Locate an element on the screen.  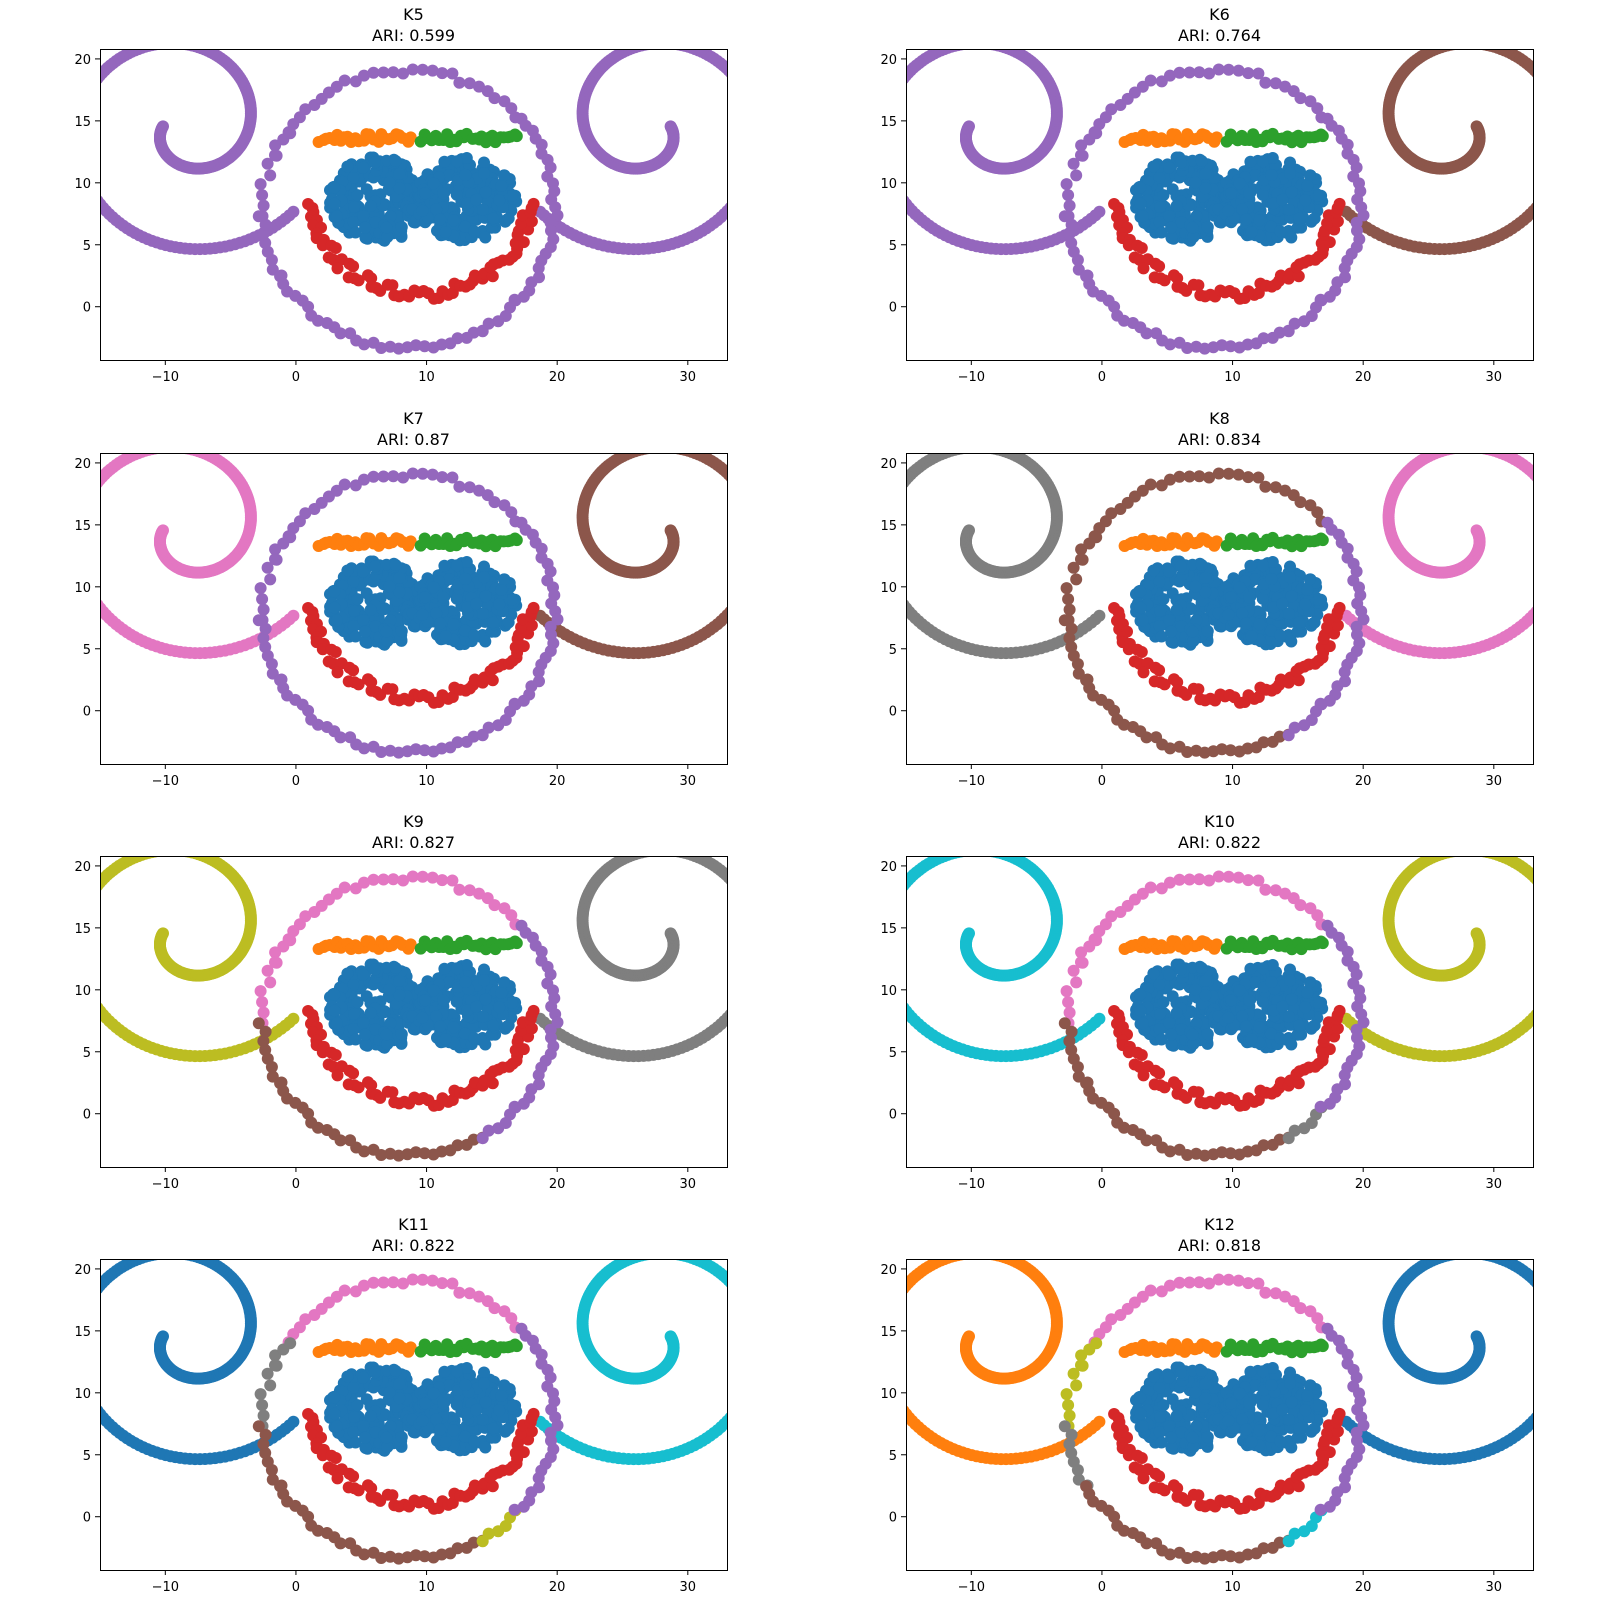
chart-title: K9 is located at coordinates (413, 821).